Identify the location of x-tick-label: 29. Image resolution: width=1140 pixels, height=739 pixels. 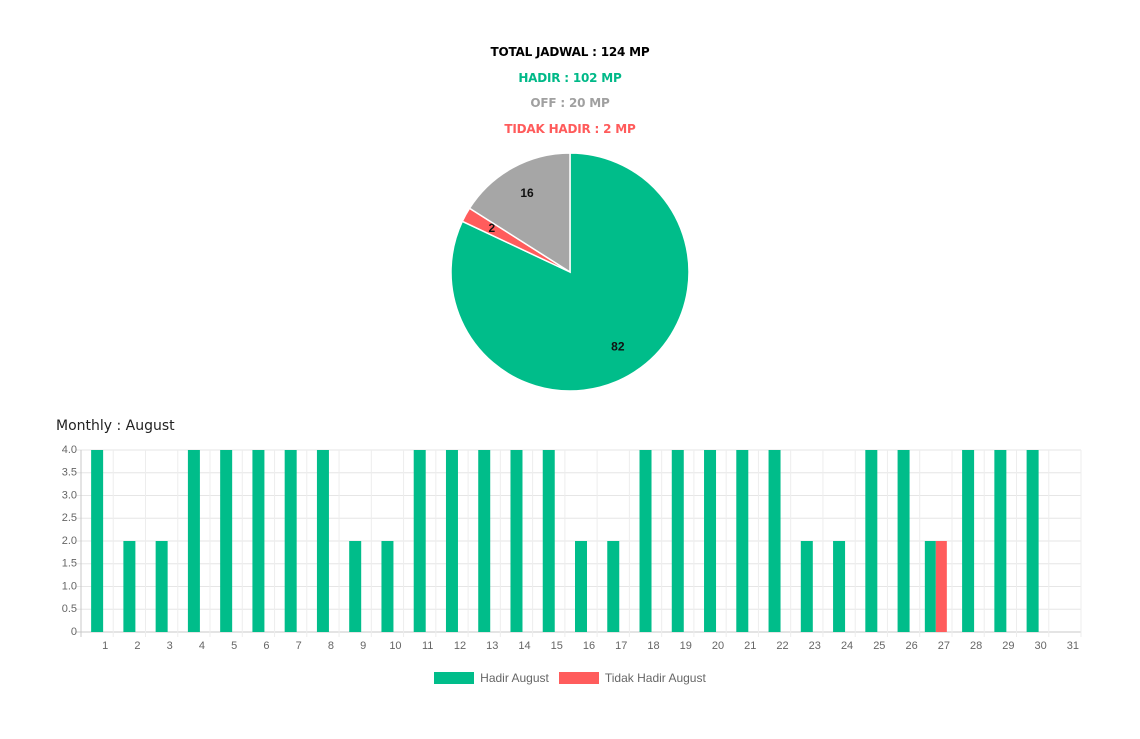
(1008, 646).